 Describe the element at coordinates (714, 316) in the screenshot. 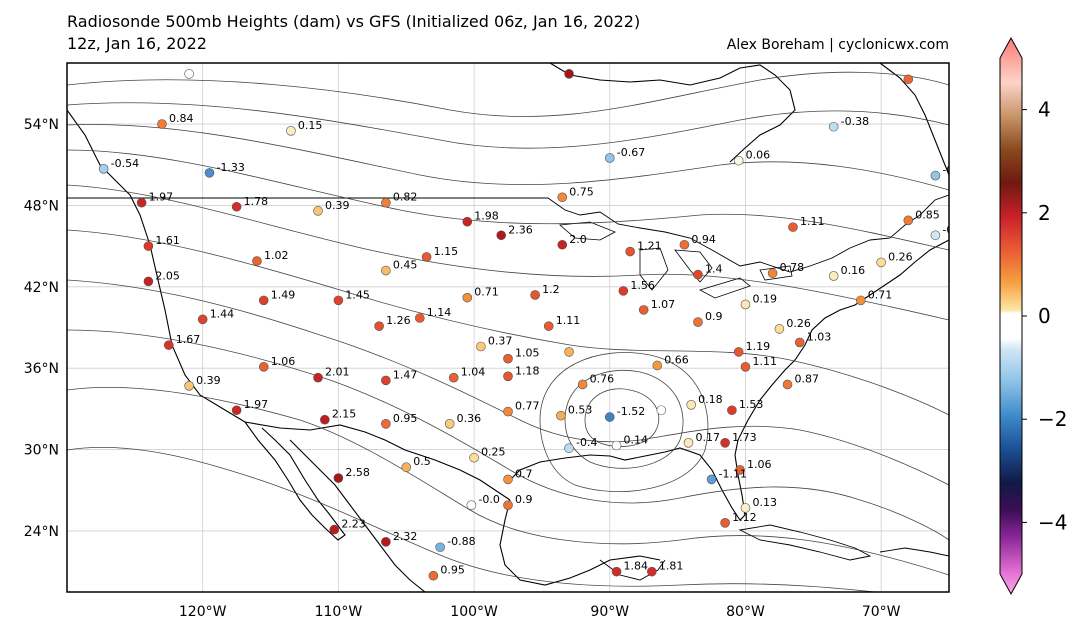

I see `station-value-label: 0.9` at that location.